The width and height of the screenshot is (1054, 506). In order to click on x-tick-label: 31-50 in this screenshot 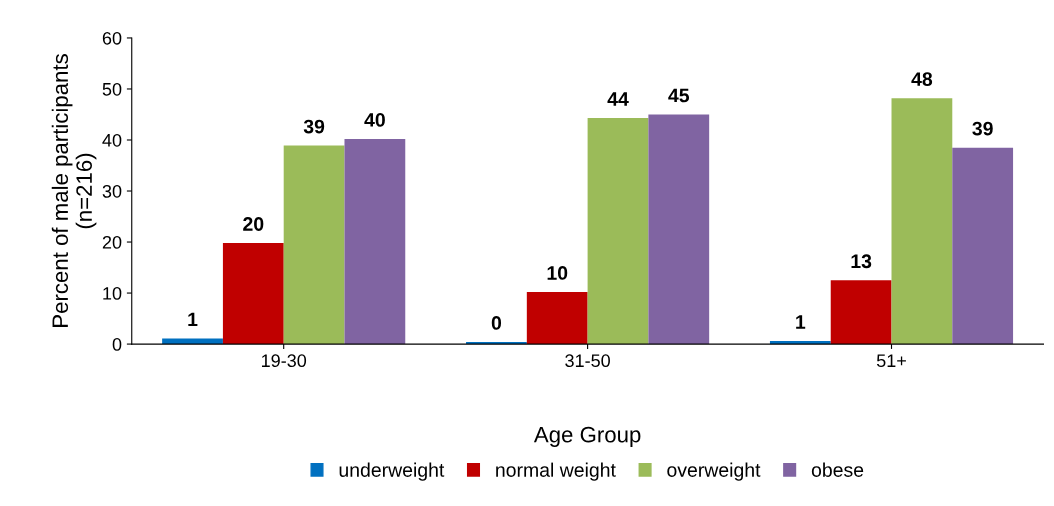, I will do `click(587, 361)`.